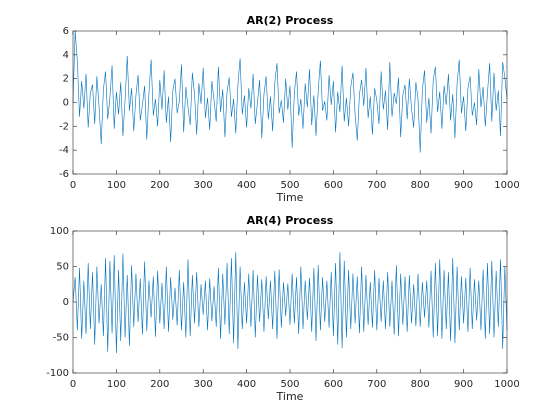 Image resolution: width=560 pixels, height=420 pixels. I want to click on y-tick-label: 50, so click(62, 267).